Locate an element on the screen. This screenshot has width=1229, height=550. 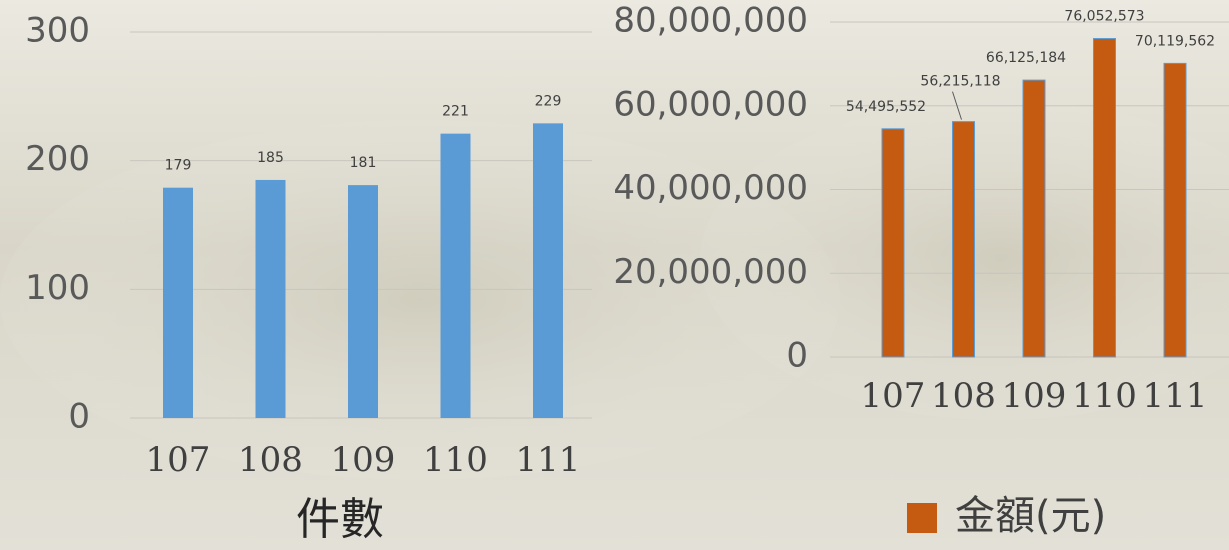
x-axis-title: 件數 is located at coordinates (340, 519).